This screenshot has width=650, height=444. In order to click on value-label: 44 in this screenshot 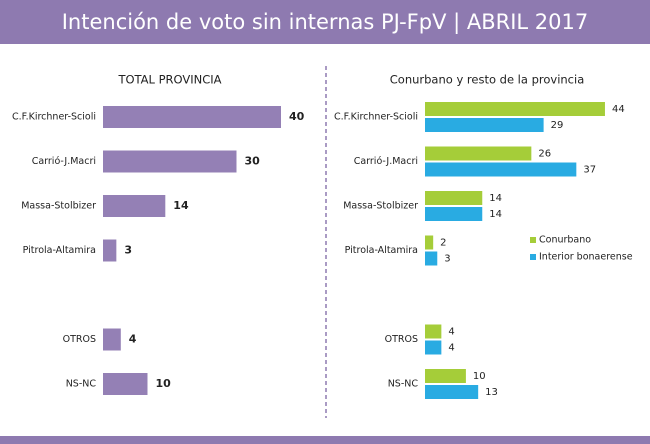, I will do `click(618, 109)`.